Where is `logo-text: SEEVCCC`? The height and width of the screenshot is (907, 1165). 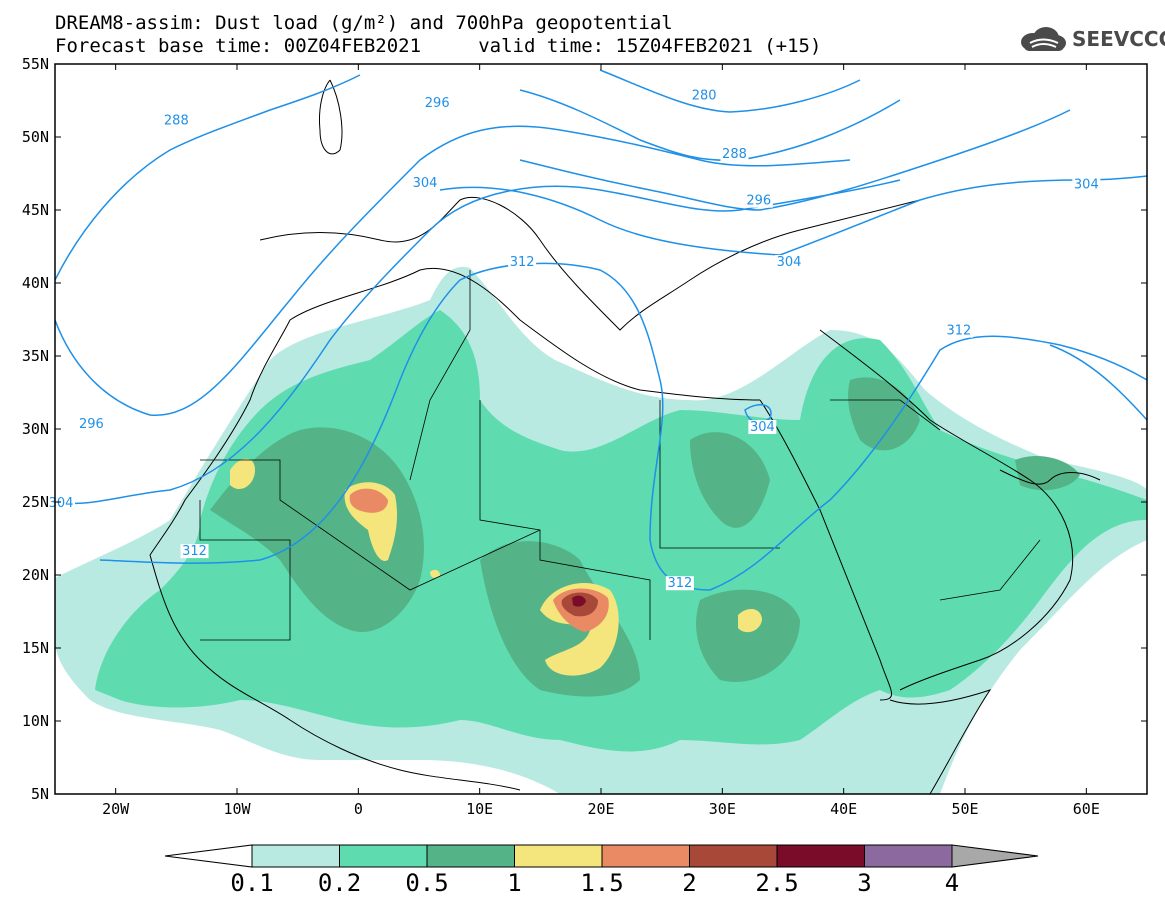
logo-text: SEEVCCC is located at coordinates (1118, 39).